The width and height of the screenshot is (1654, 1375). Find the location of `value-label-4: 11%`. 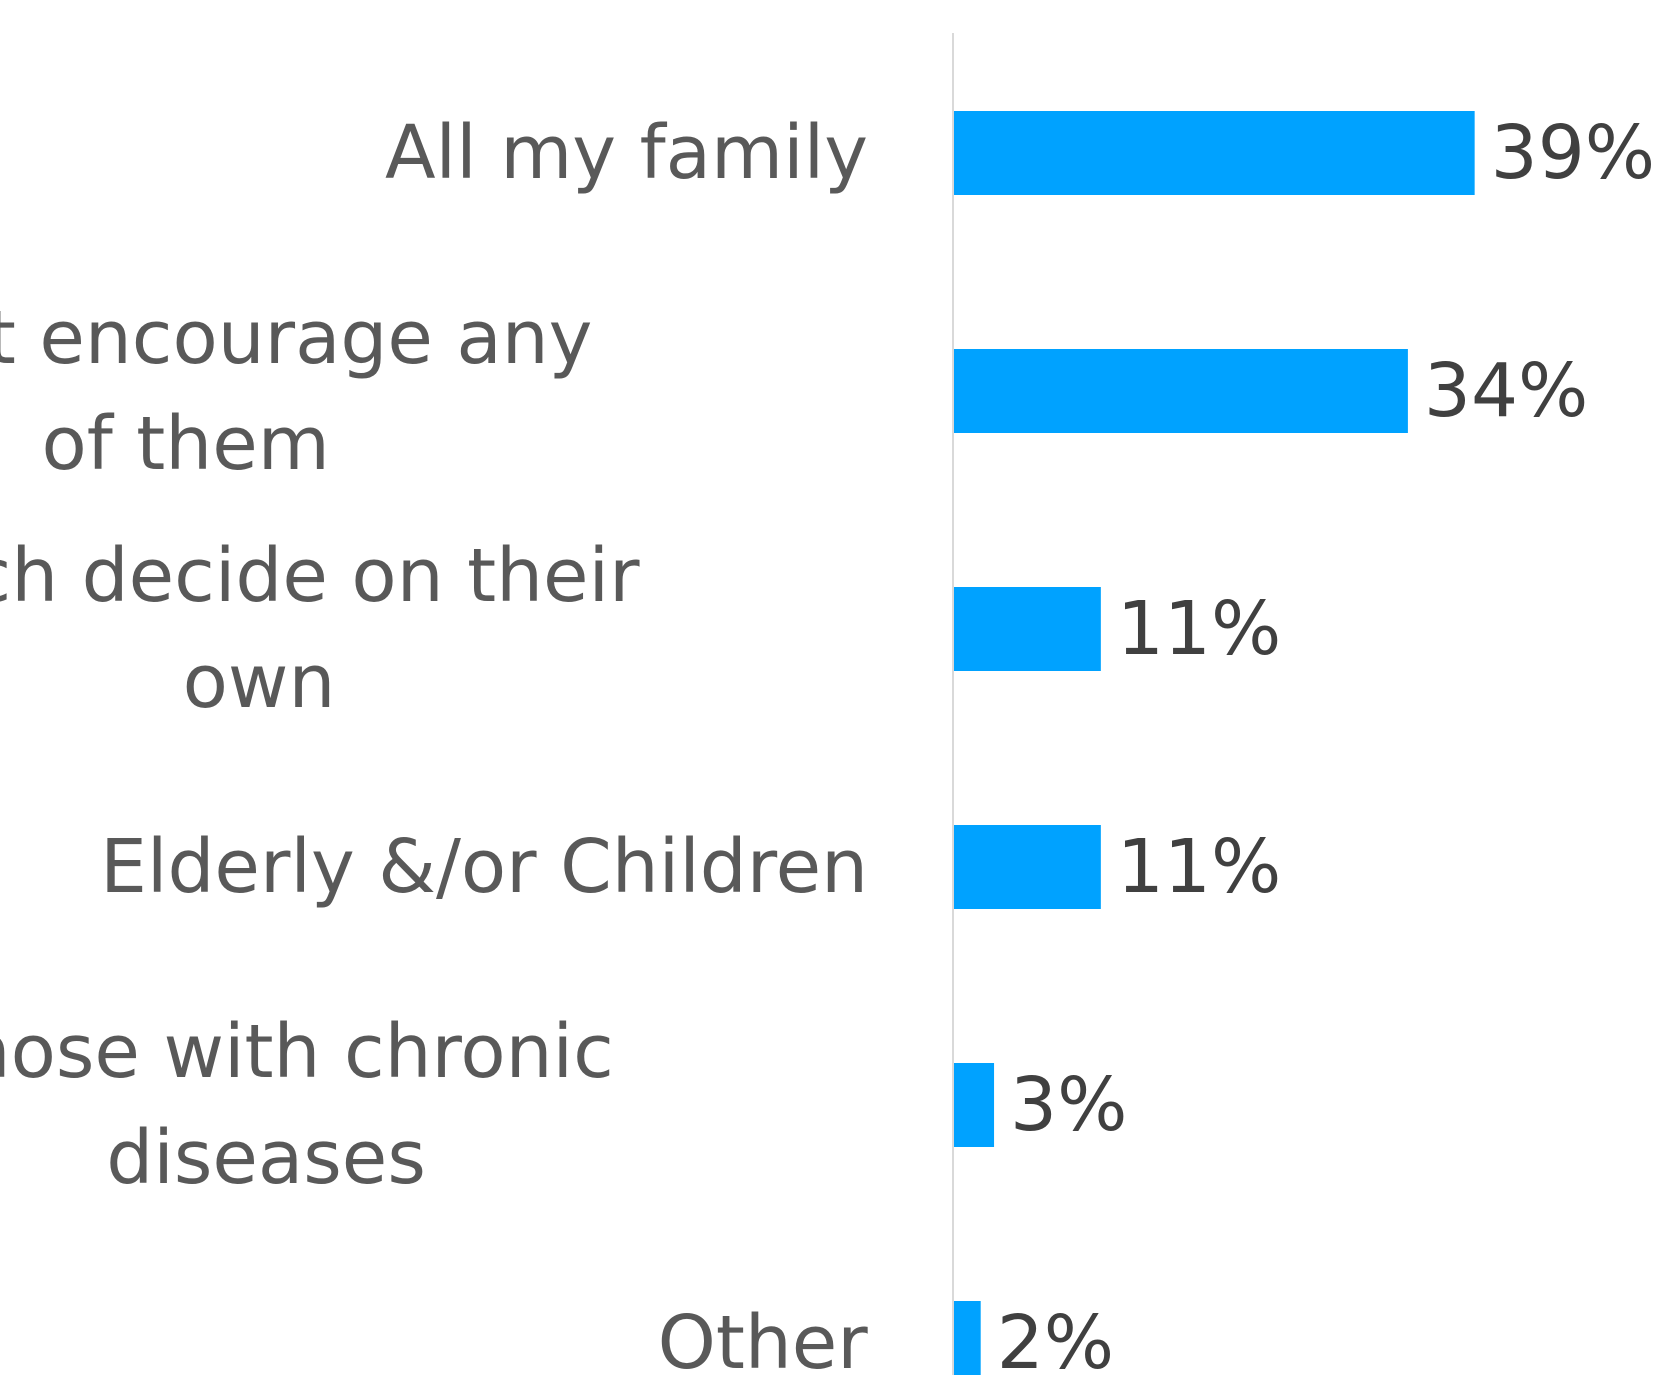

value-label-4: 11% is located at coordinates (1199, 867).